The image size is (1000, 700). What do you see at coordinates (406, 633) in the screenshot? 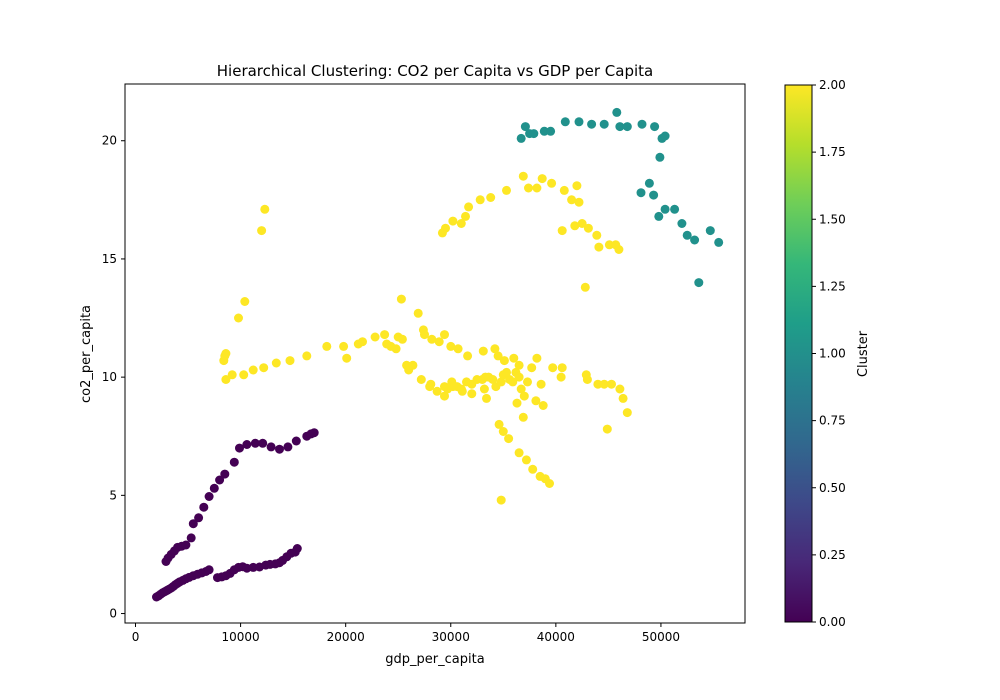
I see `x-axis: 0 10000 20000 30000 40000 50000` at bounding box center [406, 633].